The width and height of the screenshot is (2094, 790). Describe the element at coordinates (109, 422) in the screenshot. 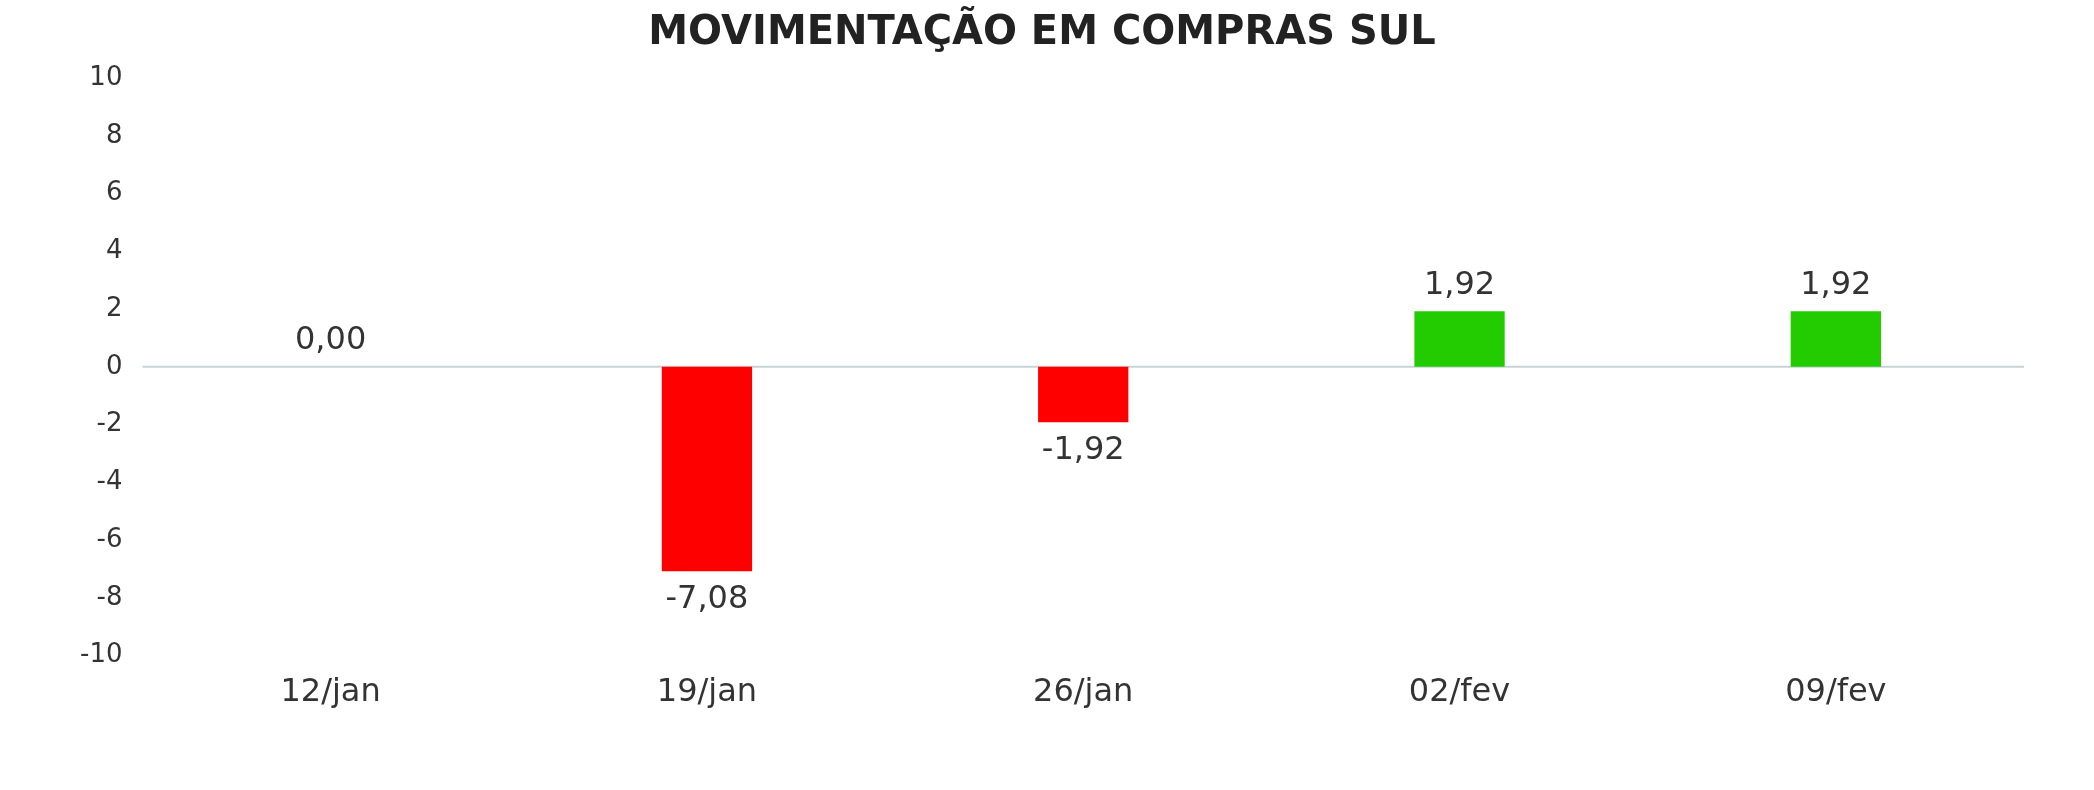

I see `y-tick-label: -2` at that location.